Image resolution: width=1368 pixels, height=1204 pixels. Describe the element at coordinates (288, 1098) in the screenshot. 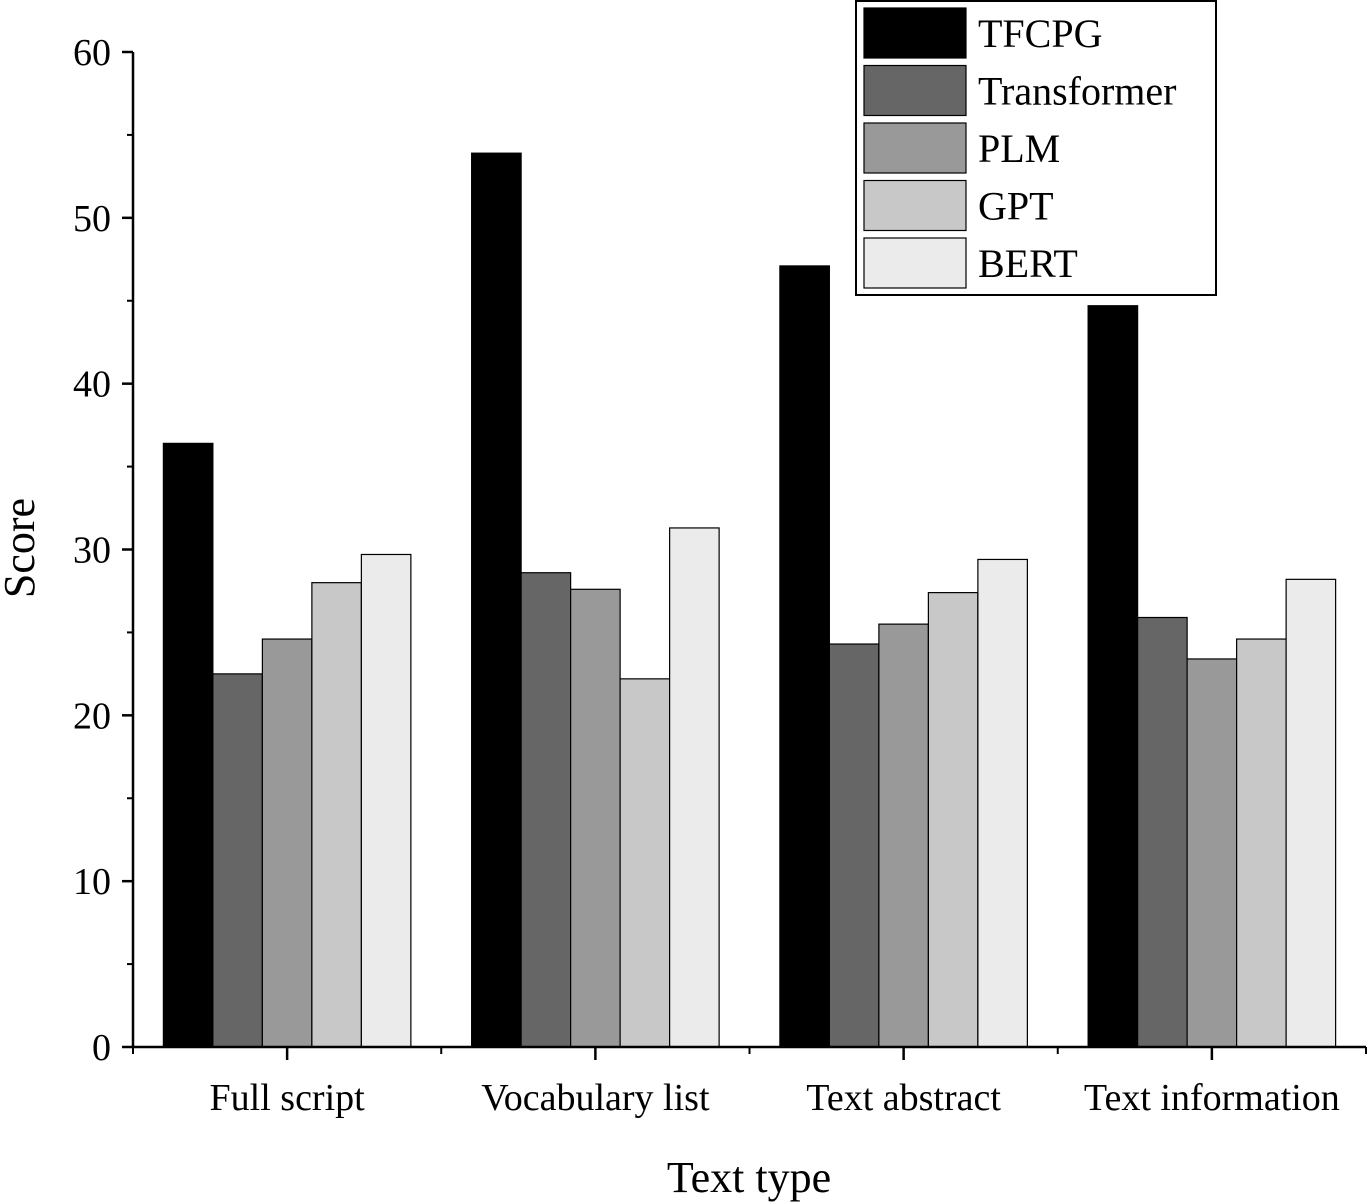

I see `x-category-label: Full script` at that location.